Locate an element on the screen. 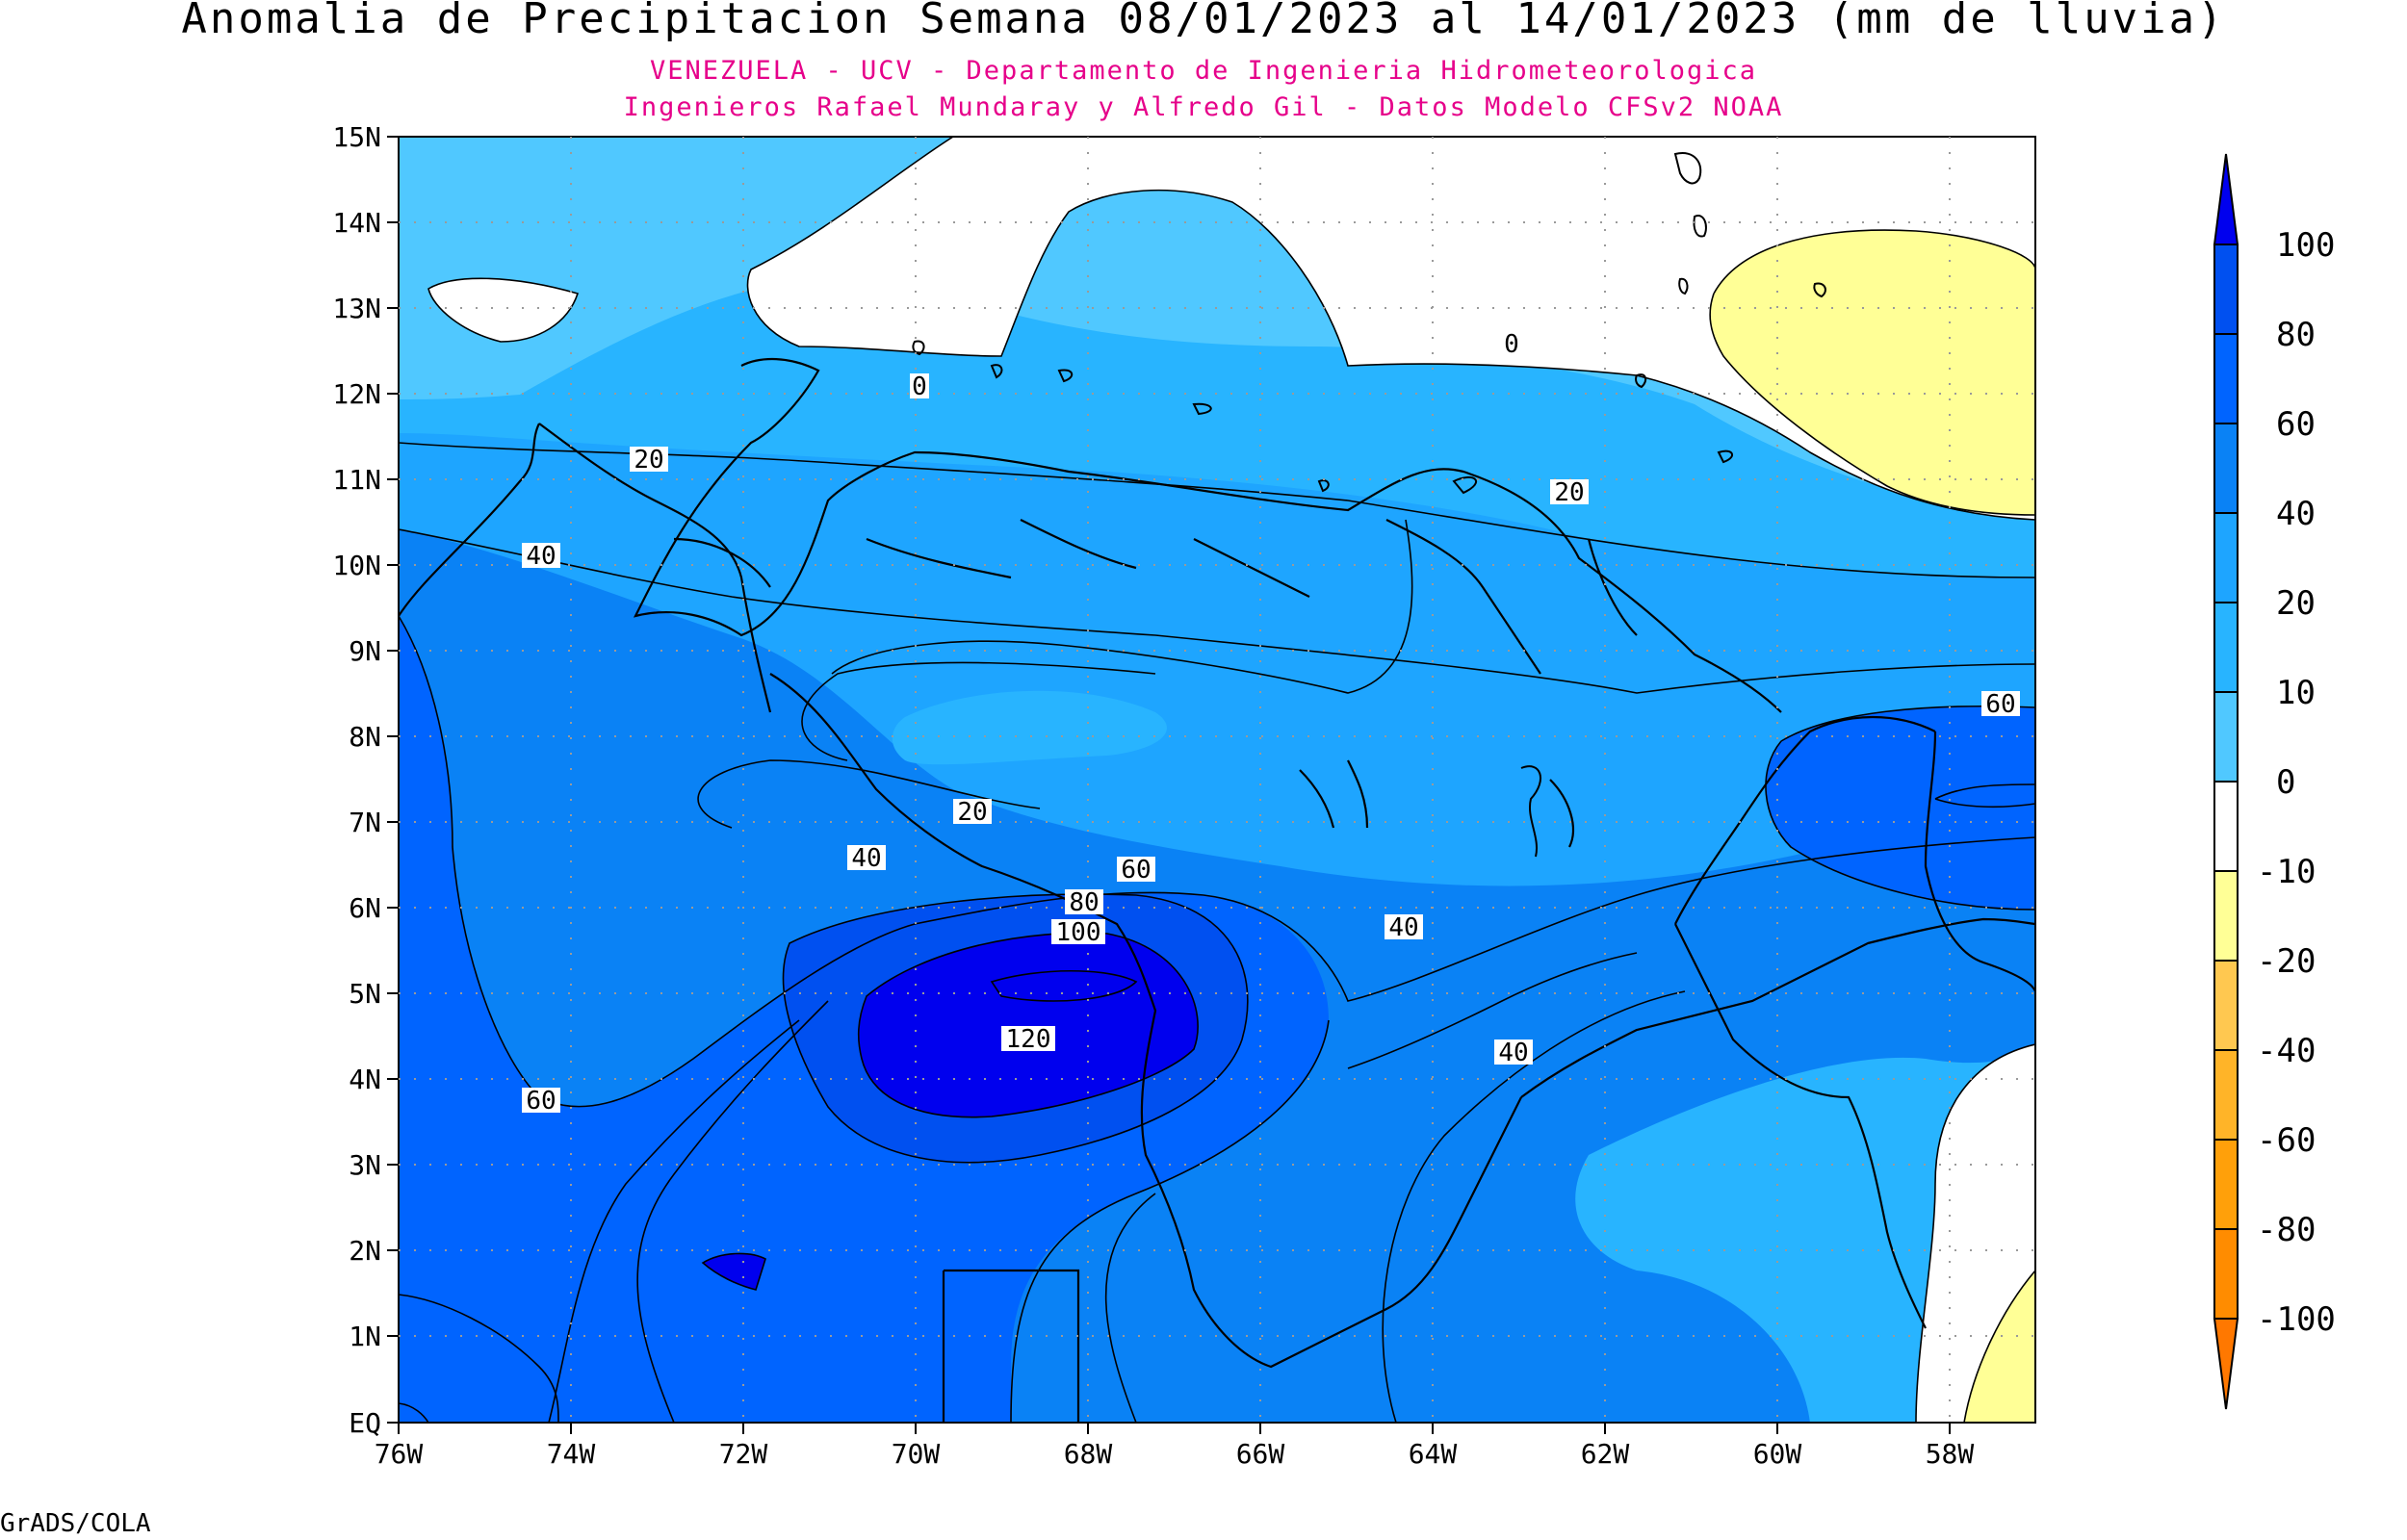 The image size is (2407, 1540). contour-label is located at coordinates (541, 555).